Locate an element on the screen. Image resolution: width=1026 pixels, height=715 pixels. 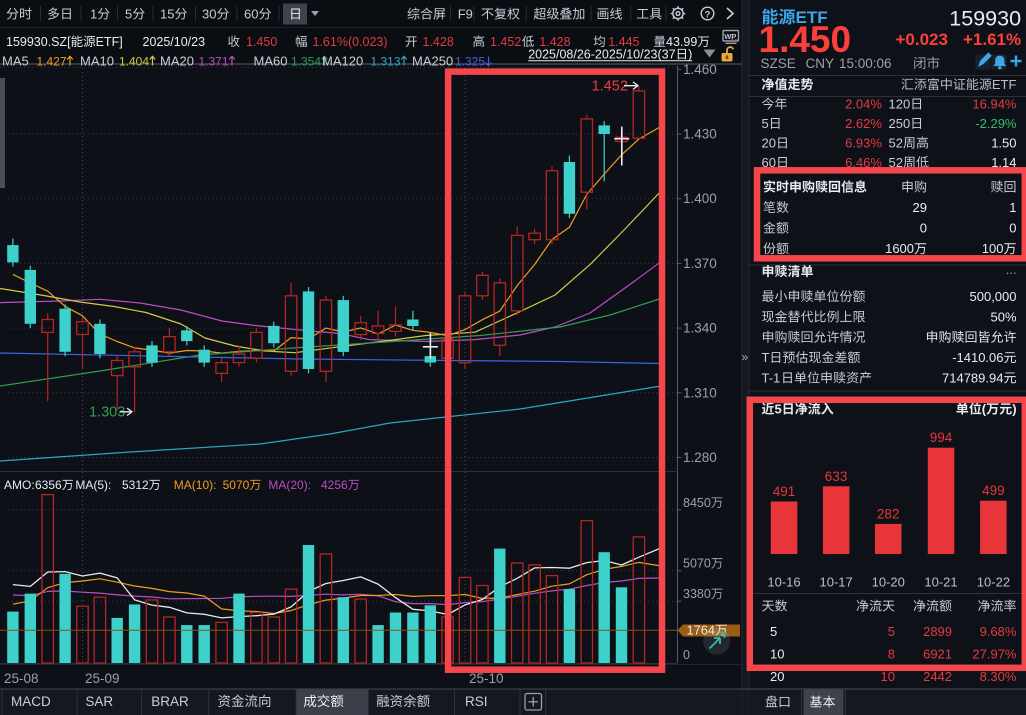
svg-text: 16.94% is located at coordinates (994, 104).